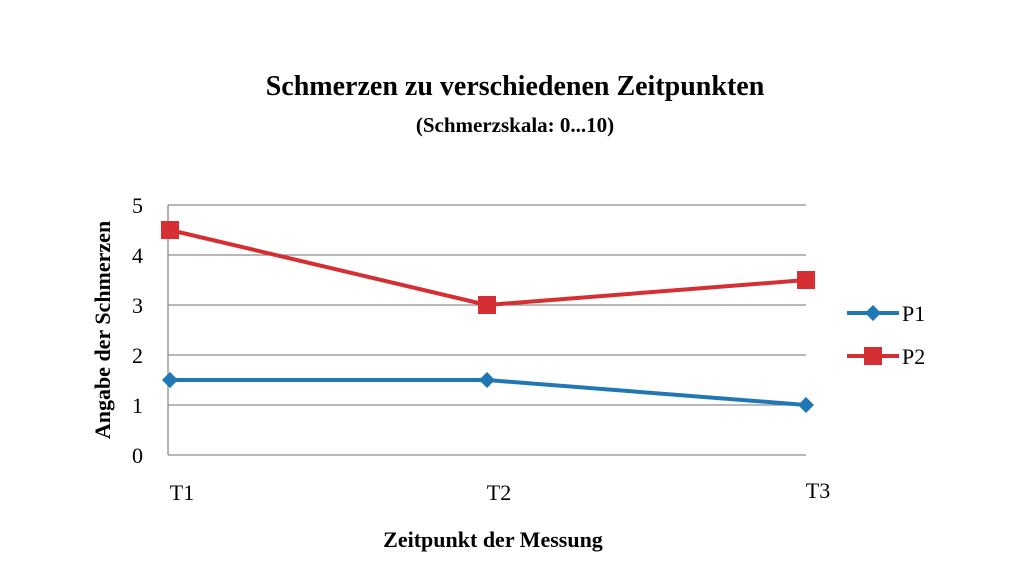 This screenshot has height=576, width=1024. I want to click on series-P2, so click(488, 267).